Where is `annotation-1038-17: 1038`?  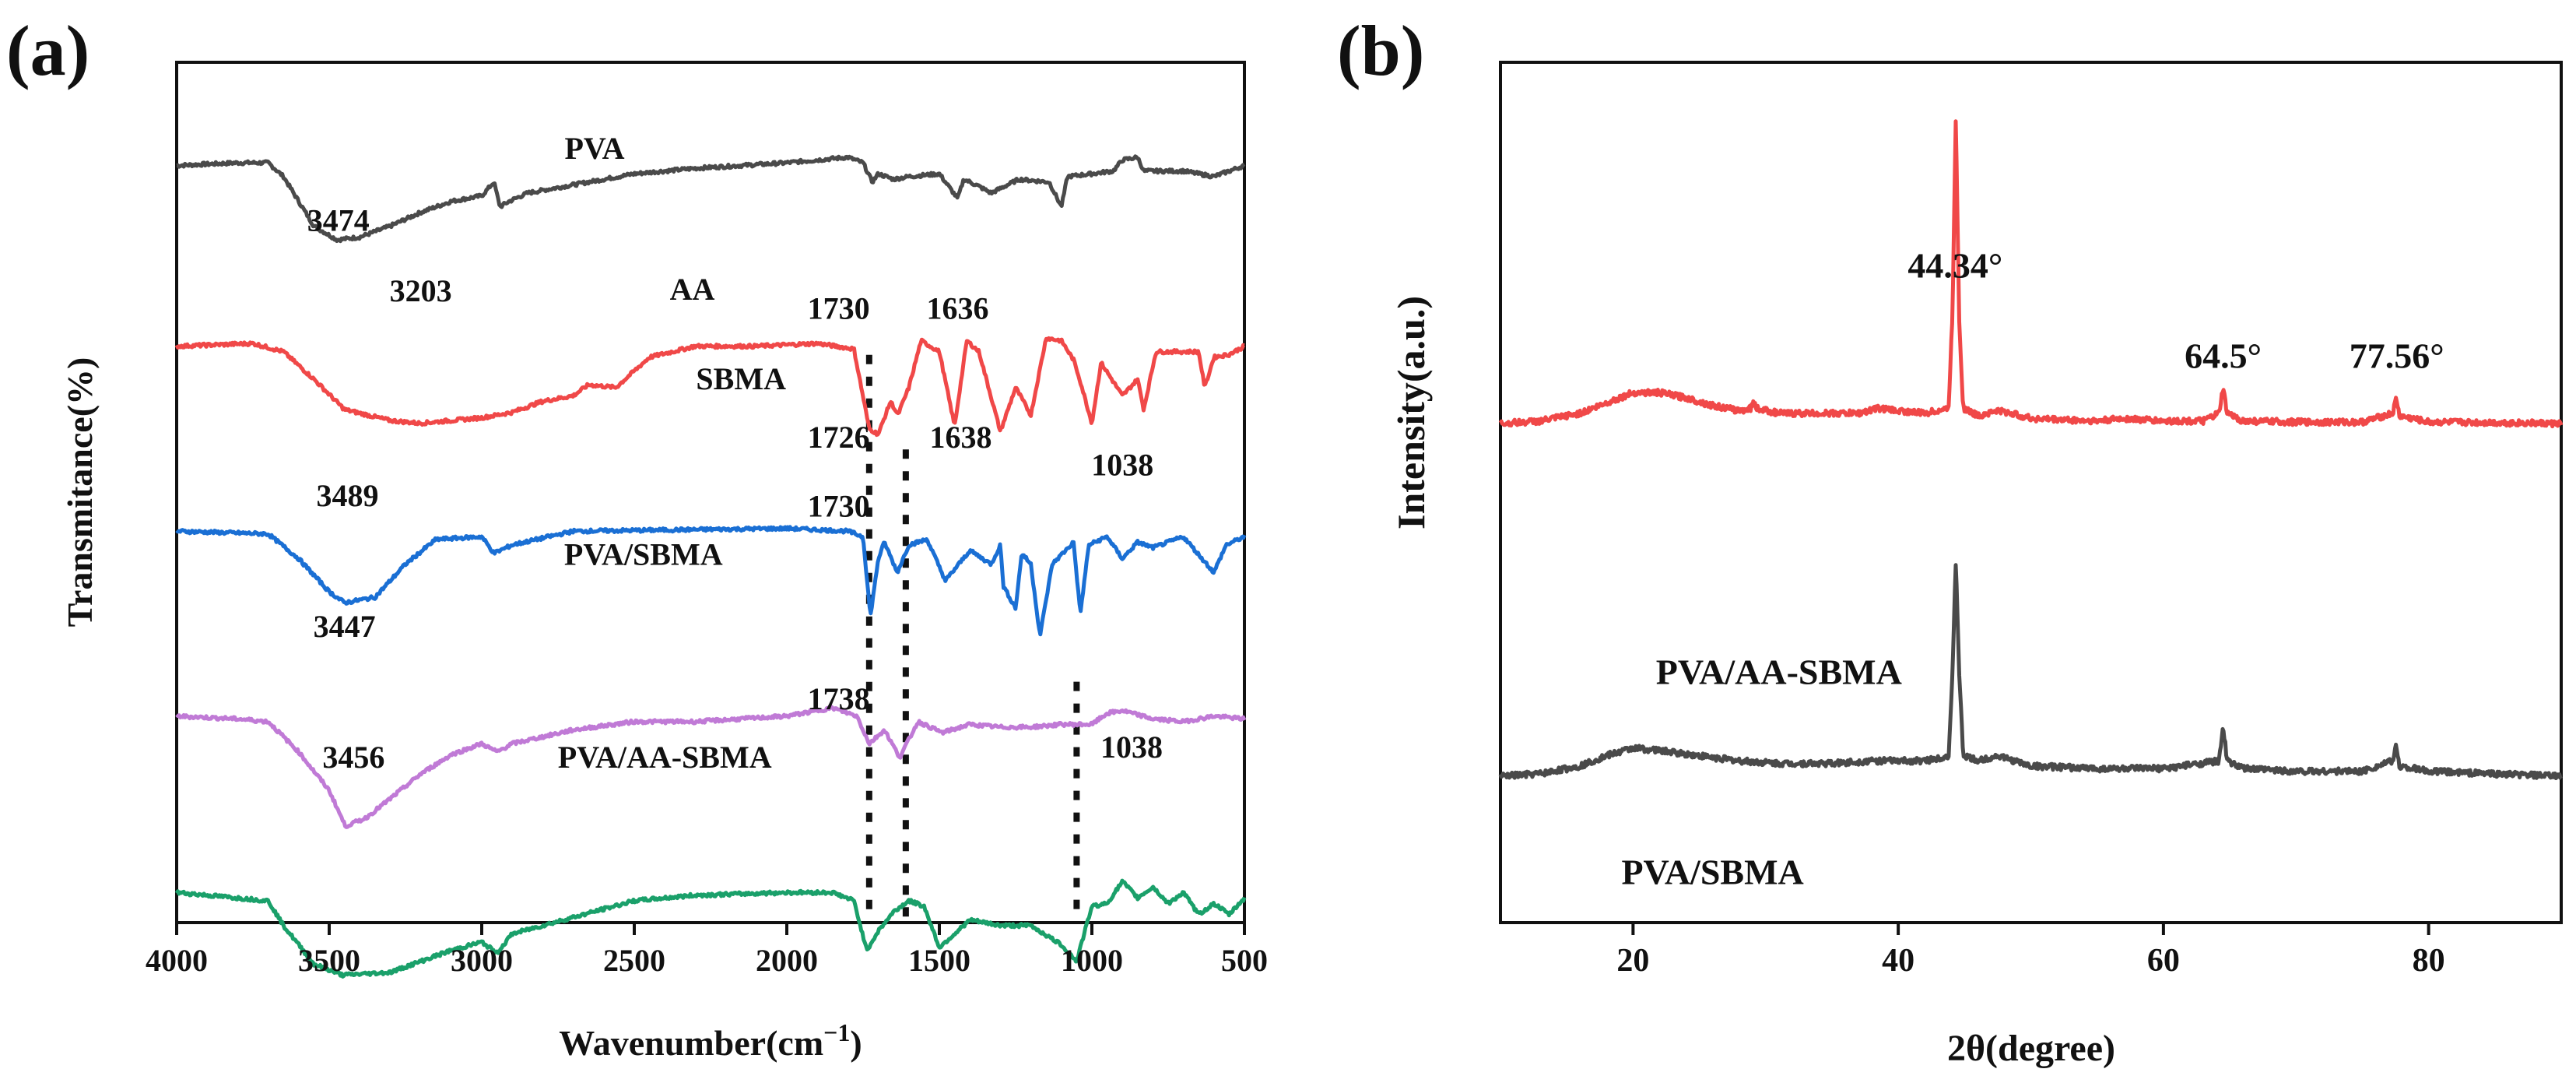
annotation-1038-17: 1038 is located at coordinates (1132, 747).